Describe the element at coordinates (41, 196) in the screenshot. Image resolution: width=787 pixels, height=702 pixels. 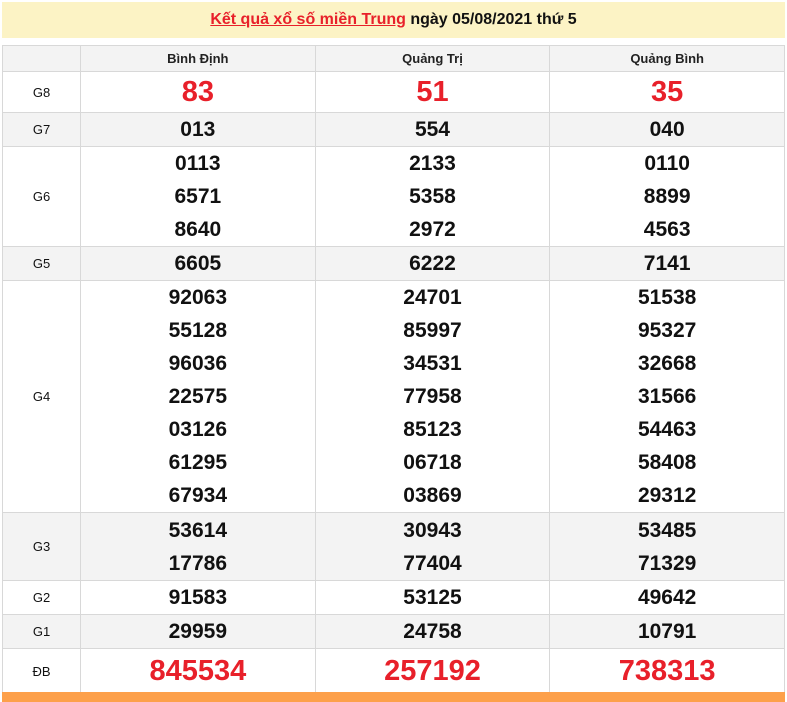
I see `prize-label: G6` at that location.